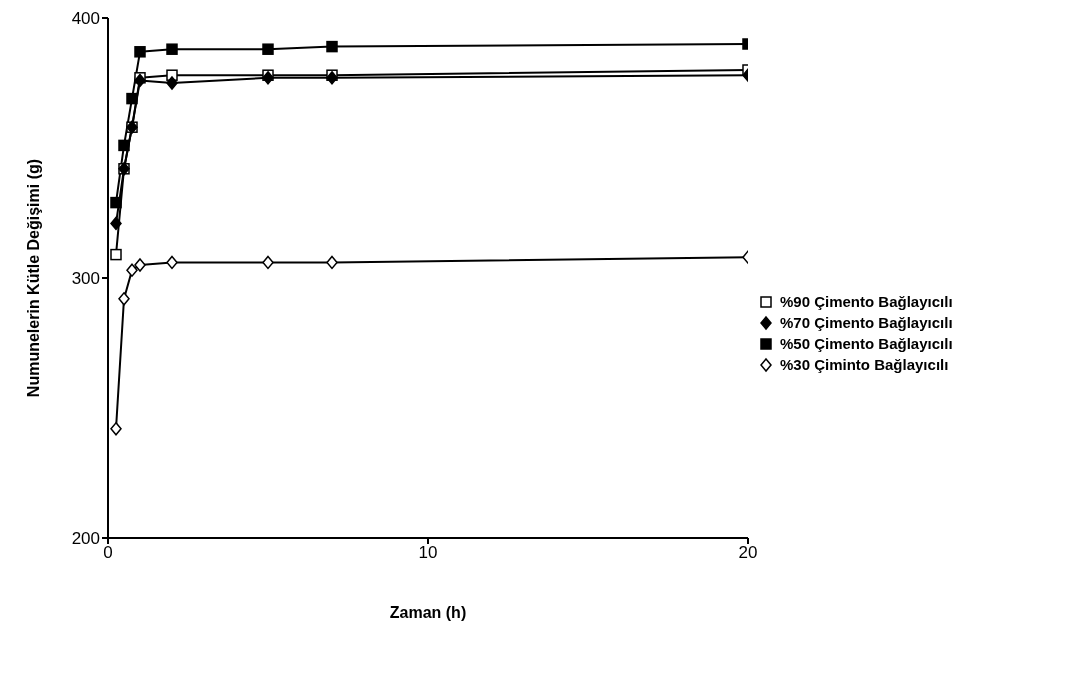  What do you see at coordinates (33, 278) in the screenshot?
I see `y-axis-title: Numunelerin Kütle Değişimi (g)` at bounding box center [33, 278].